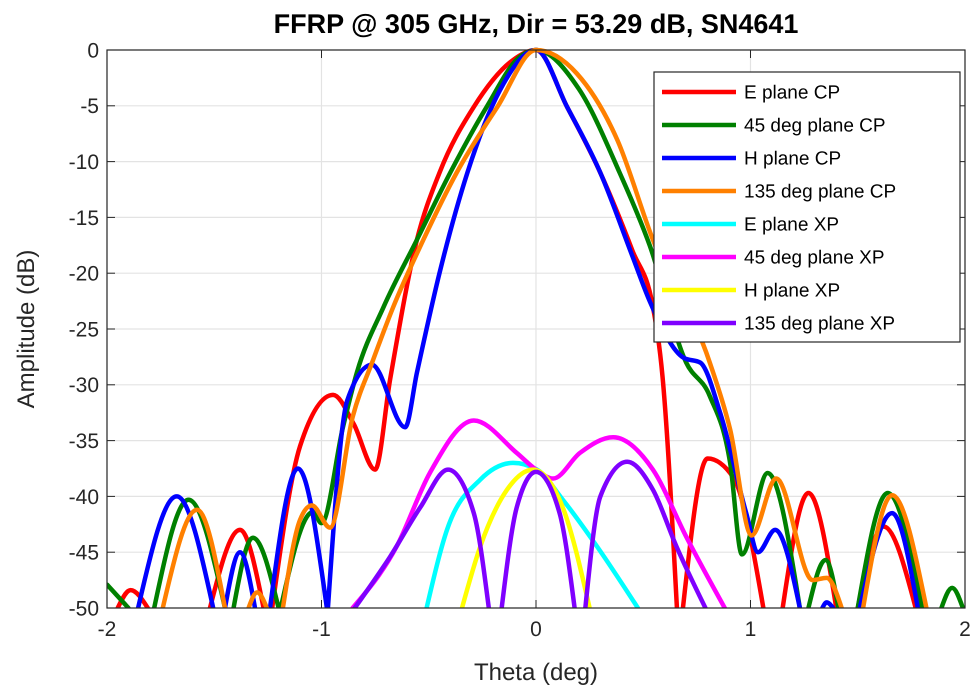 Image resolution: width=979 pixels, height=696 pixels. What do you see at coordinates (815, 126) in the screenshot?
I see `legend-label: 45 deg plane CP` at bounding box center [815, 126].